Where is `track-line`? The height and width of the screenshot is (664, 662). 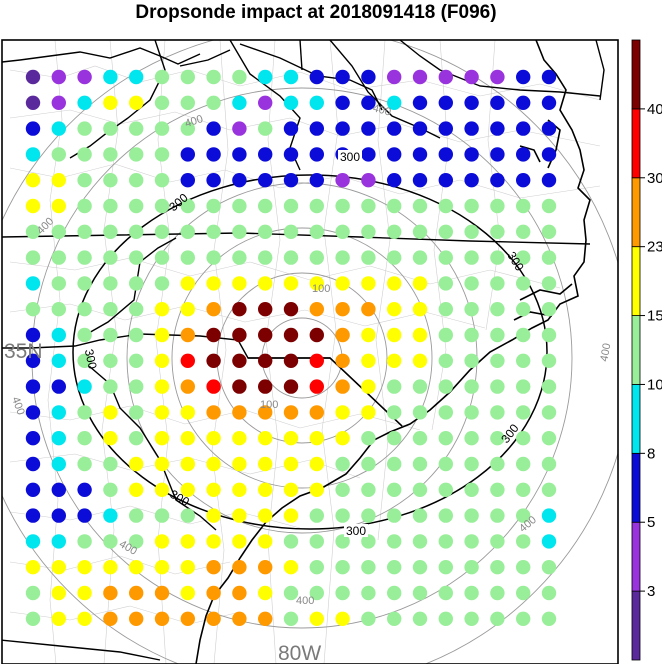 track-line is located at coordinates (325, 392).